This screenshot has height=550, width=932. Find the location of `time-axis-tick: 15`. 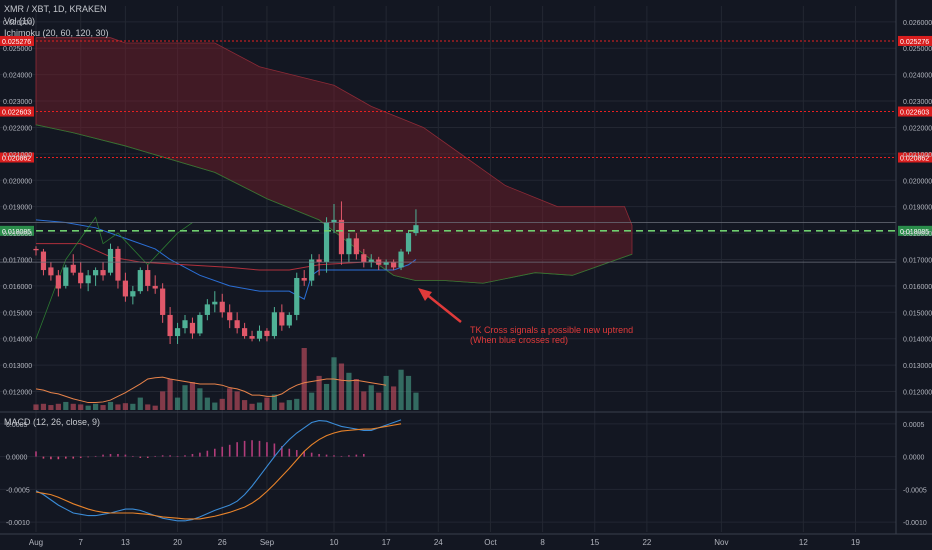

time-axis-tick: 15 is located at coordinates (594, 542).